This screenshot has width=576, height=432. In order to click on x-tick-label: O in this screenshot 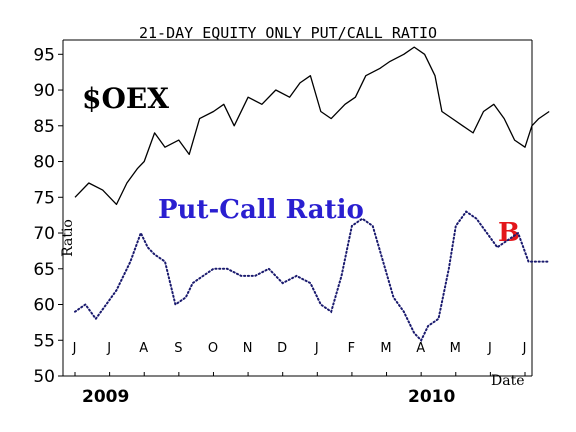, I will do `click(213, 348)`.